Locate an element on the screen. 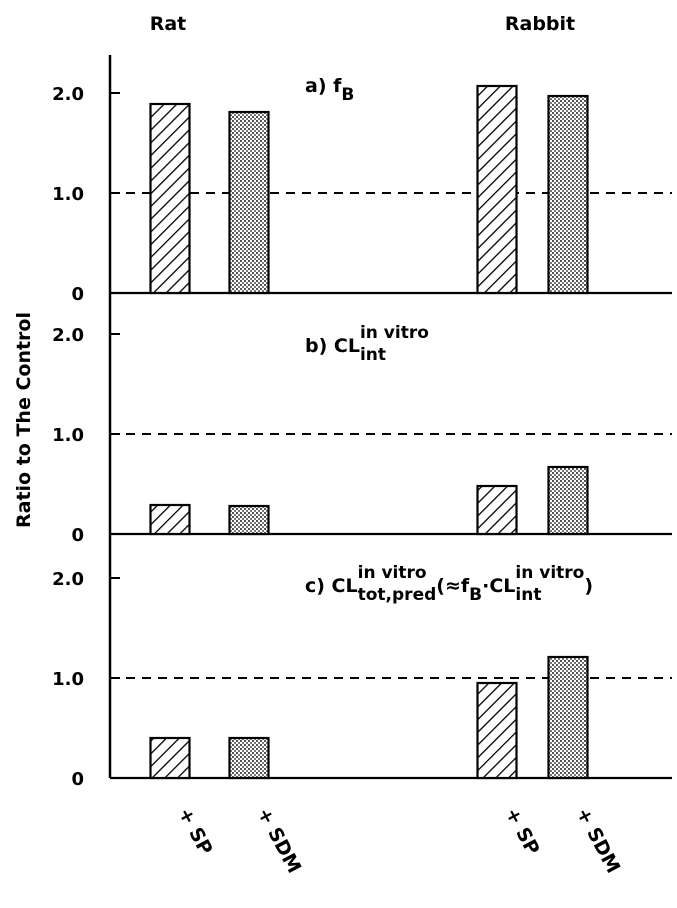 This screenshot has height=908, width=677. y-axis-label: Ratio to The Control is located at coordinates (24, 420).